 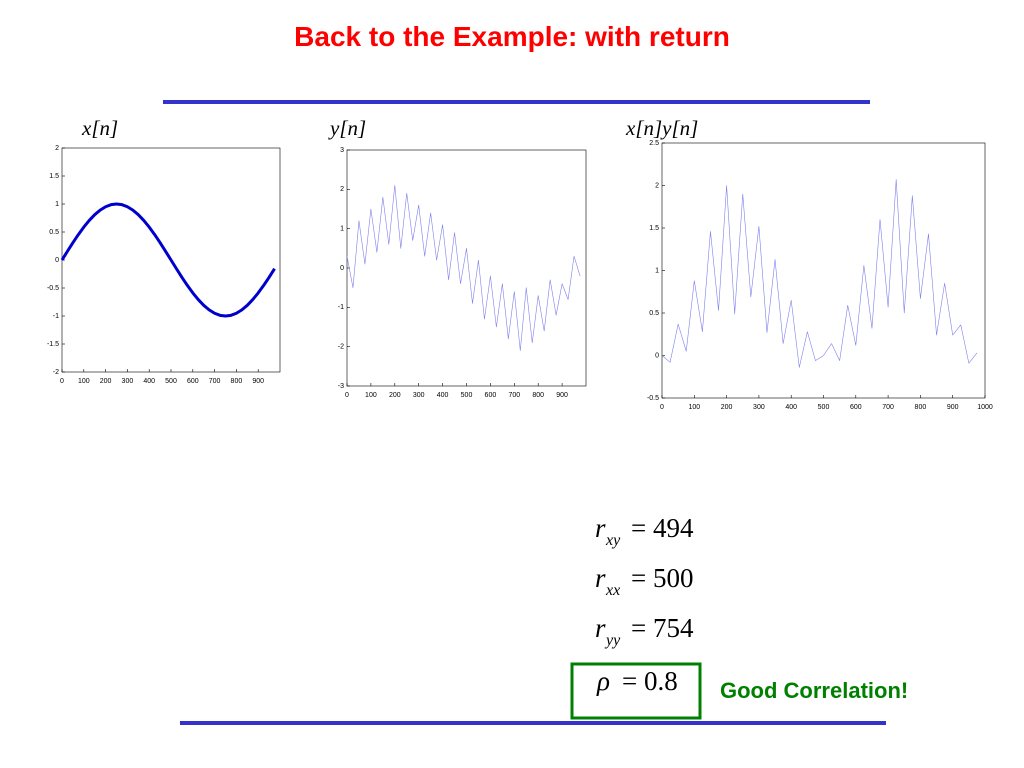 I want to click on eq-rhs: = 754, so click(x=662, y=628).